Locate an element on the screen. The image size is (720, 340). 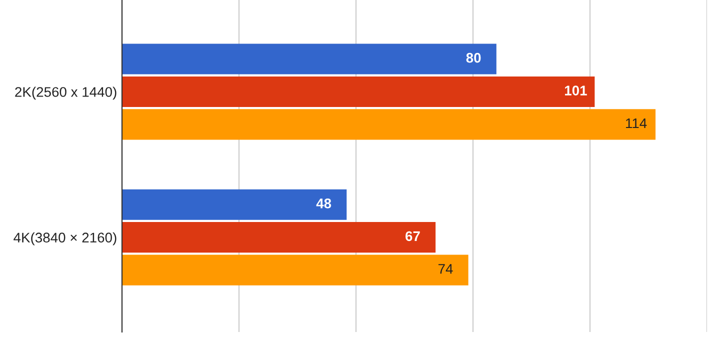
y-tick-label: 4K(3840 × 2160) is located at coordinates (65, 239).